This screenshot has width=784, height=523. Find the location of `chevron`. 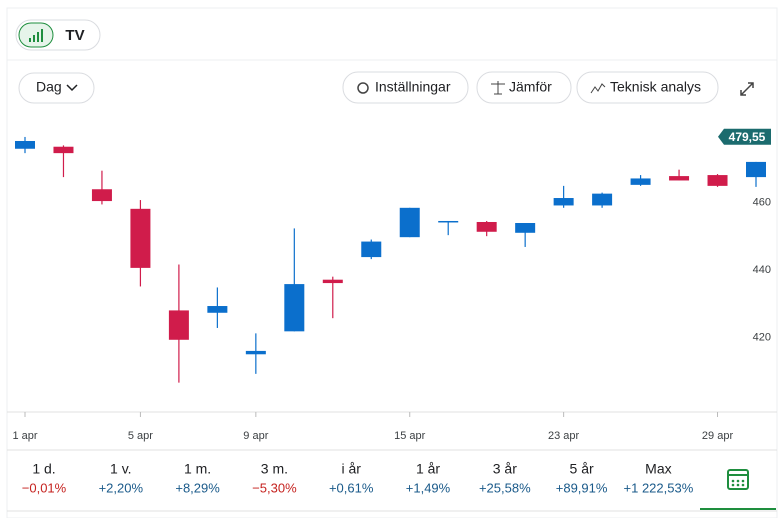

chevron is located at coordinates (72, 88).